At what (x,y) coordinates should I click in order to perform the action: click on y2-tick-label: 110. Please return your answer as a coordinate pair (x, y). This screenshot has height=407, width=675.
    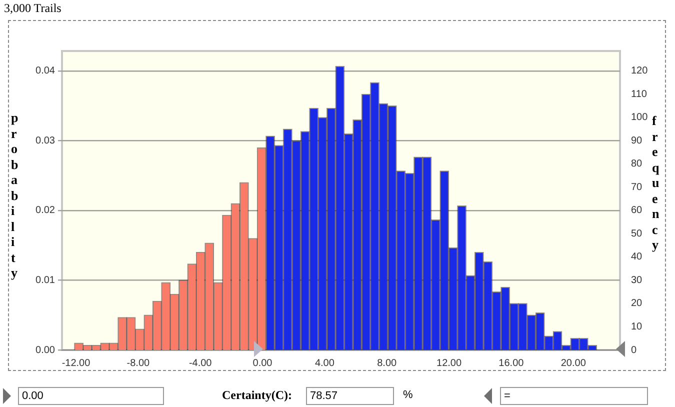
    Looking at the image, I should click on (639, 94).